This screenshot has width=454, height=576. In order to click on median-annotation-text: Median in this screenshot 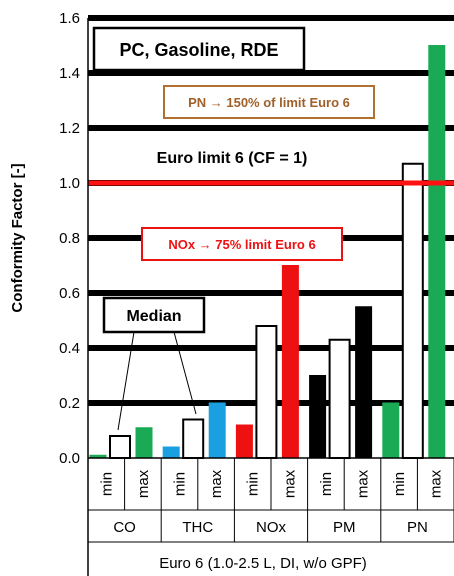, I will do `click(153, 316)`.